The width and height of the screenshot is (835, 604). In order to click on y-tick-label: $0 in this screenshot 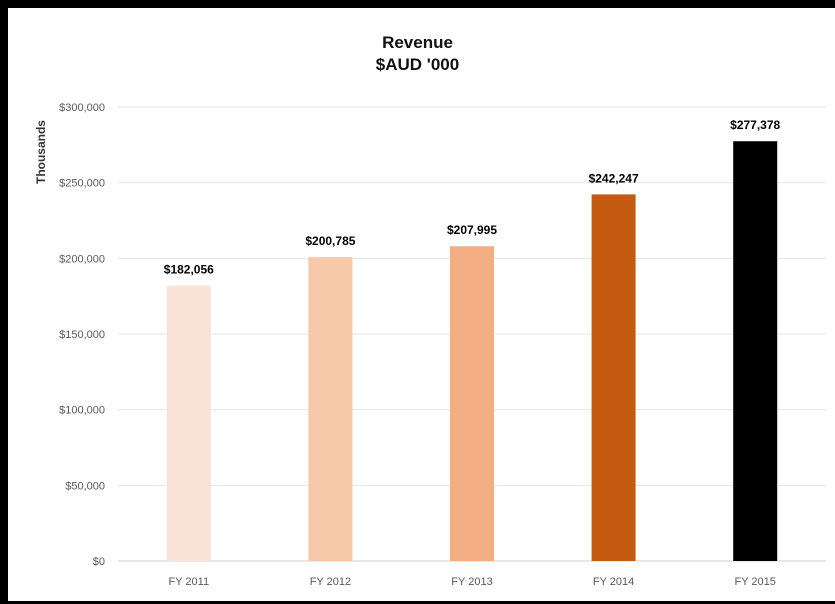, I will do `click(99, 562)`.